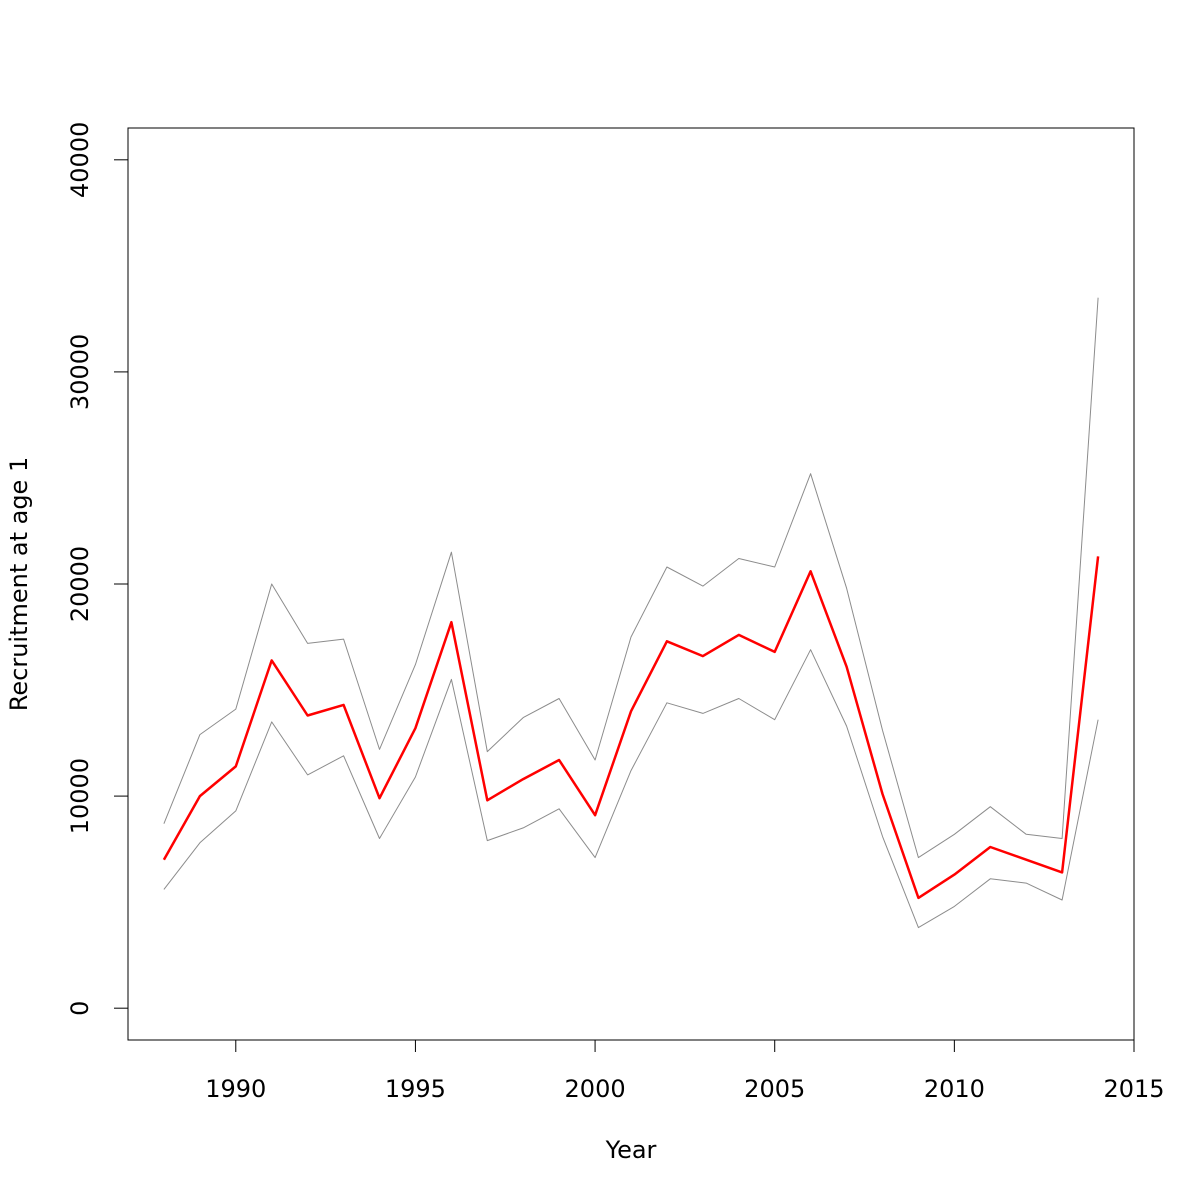 Image resolution: width=1200 pixels, height=1200 pixels. Describe the element at coordinates (631, 1150) in the screenshot. I see `x-axis-title: Year` at that location.